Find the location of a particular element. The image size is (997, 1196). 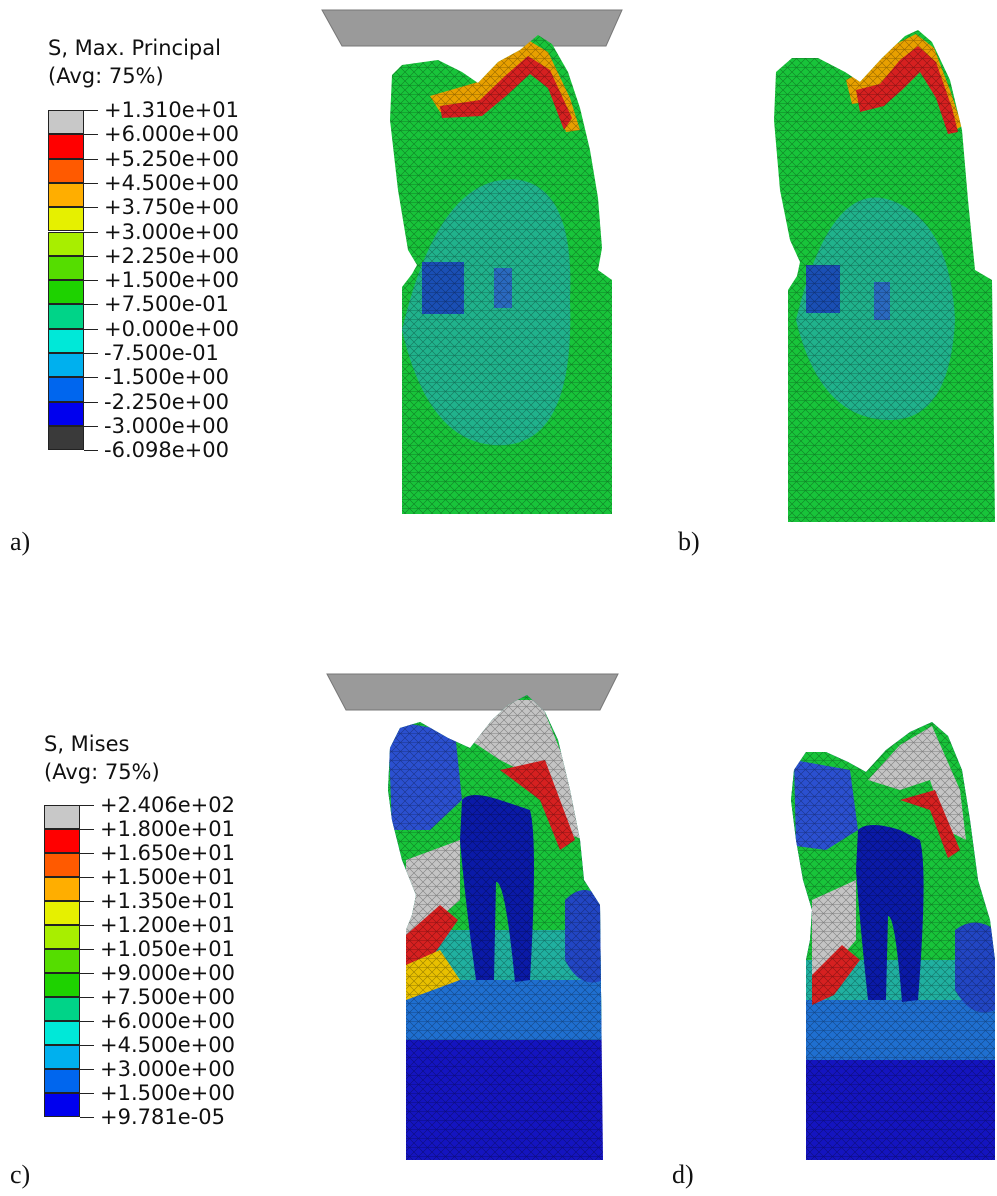

panel-label-d: d) is located at coordinates (683, 1174).